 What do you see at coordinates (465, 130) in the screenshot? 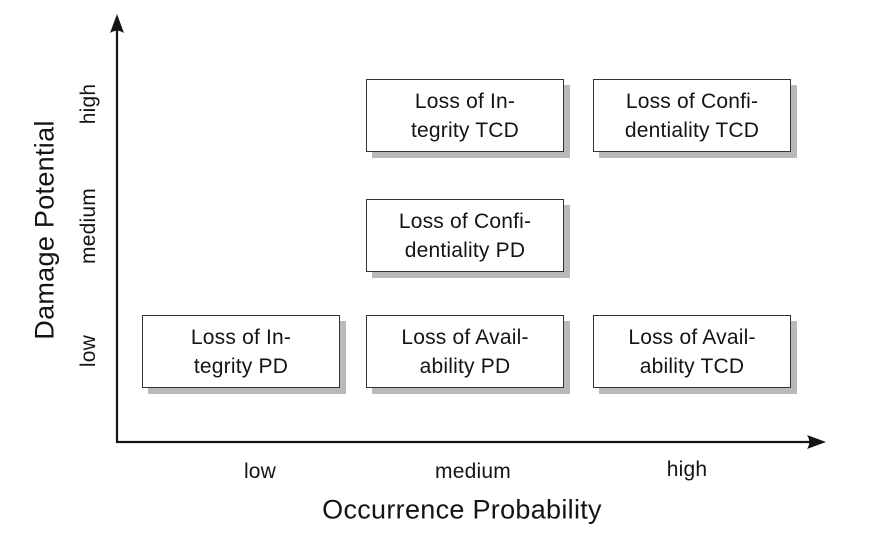
I see `box-label-line: tegrity TCD` at bounding box center [465, 130].